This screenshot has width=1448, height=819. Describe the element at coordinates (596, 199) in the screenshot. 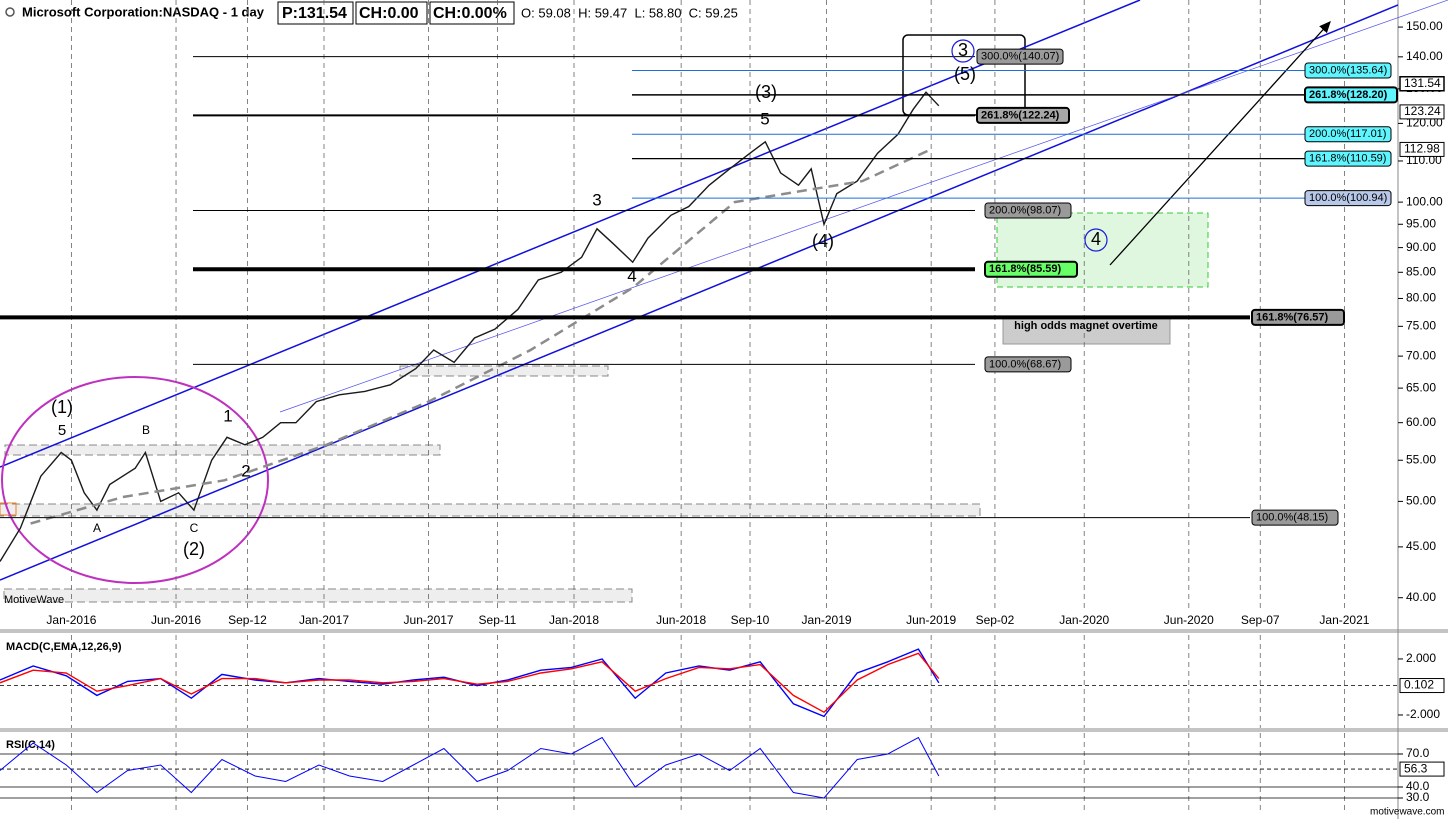

I see `annotation: 3` at that location.